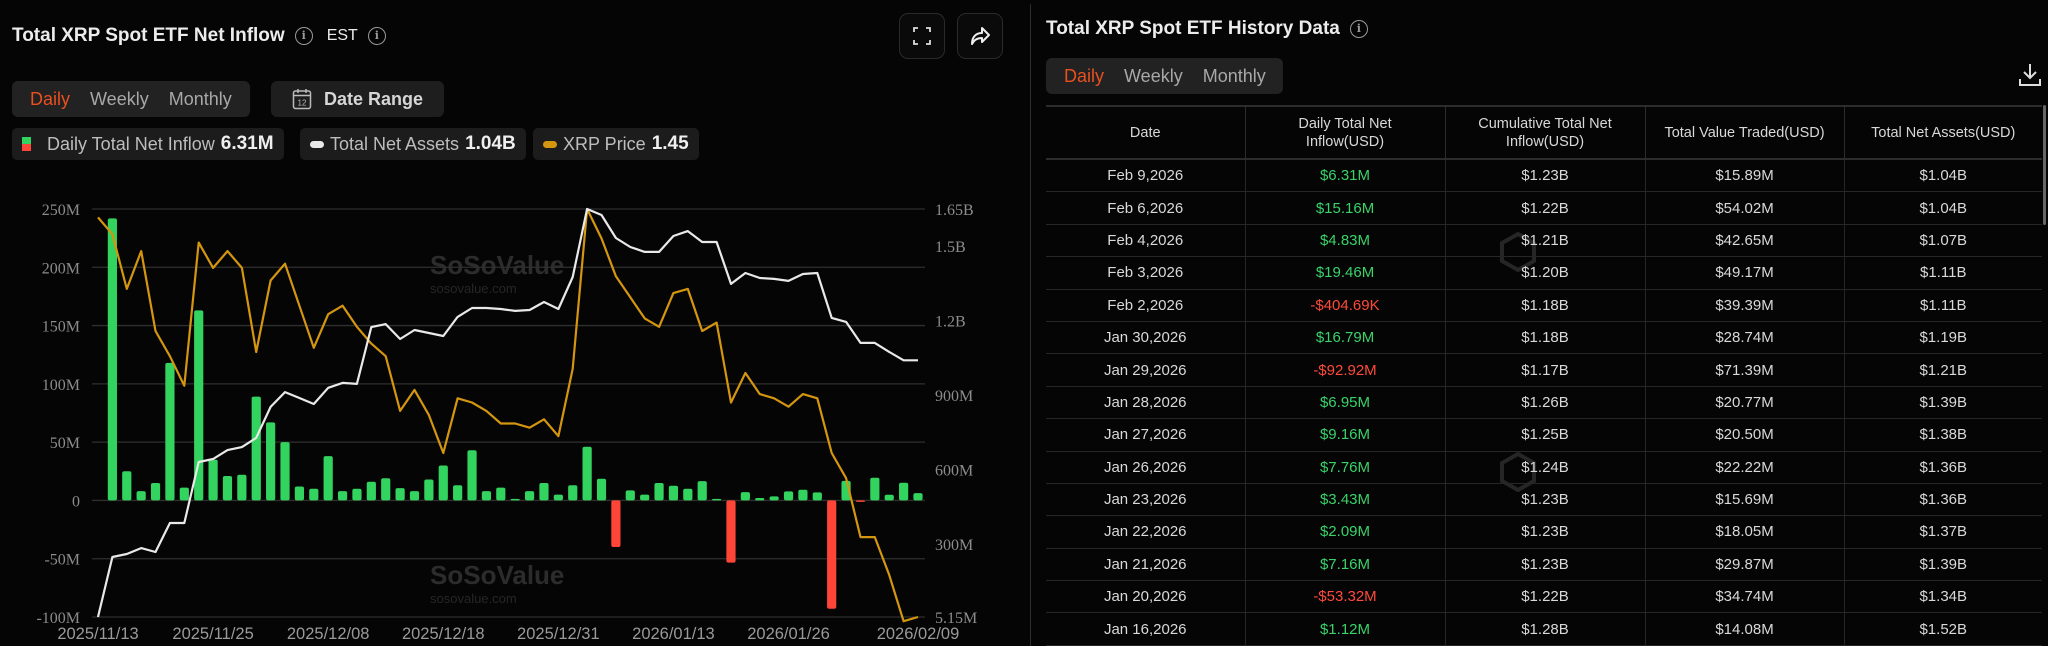 The image size is (2048, 646). What do you see at coordinates (1146, 403) in the screenshot?
I see `date-cell: Jan 28,2026` at bounding box center [1146, 403].